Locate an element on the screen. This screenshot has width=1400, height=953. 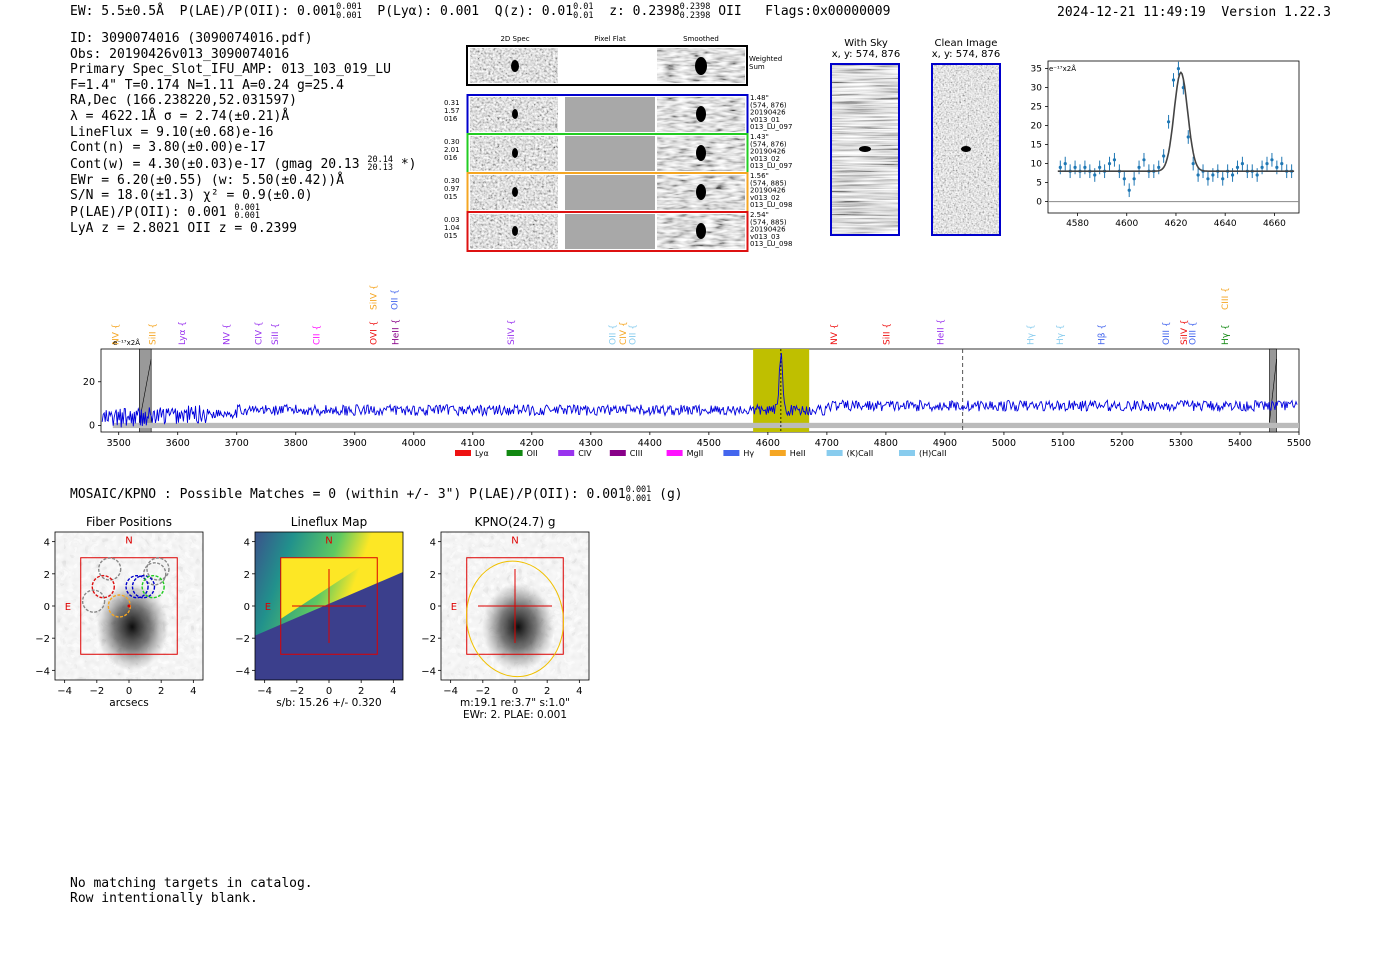
legend-label: (H)CaII is located at coordinates (932, 453).